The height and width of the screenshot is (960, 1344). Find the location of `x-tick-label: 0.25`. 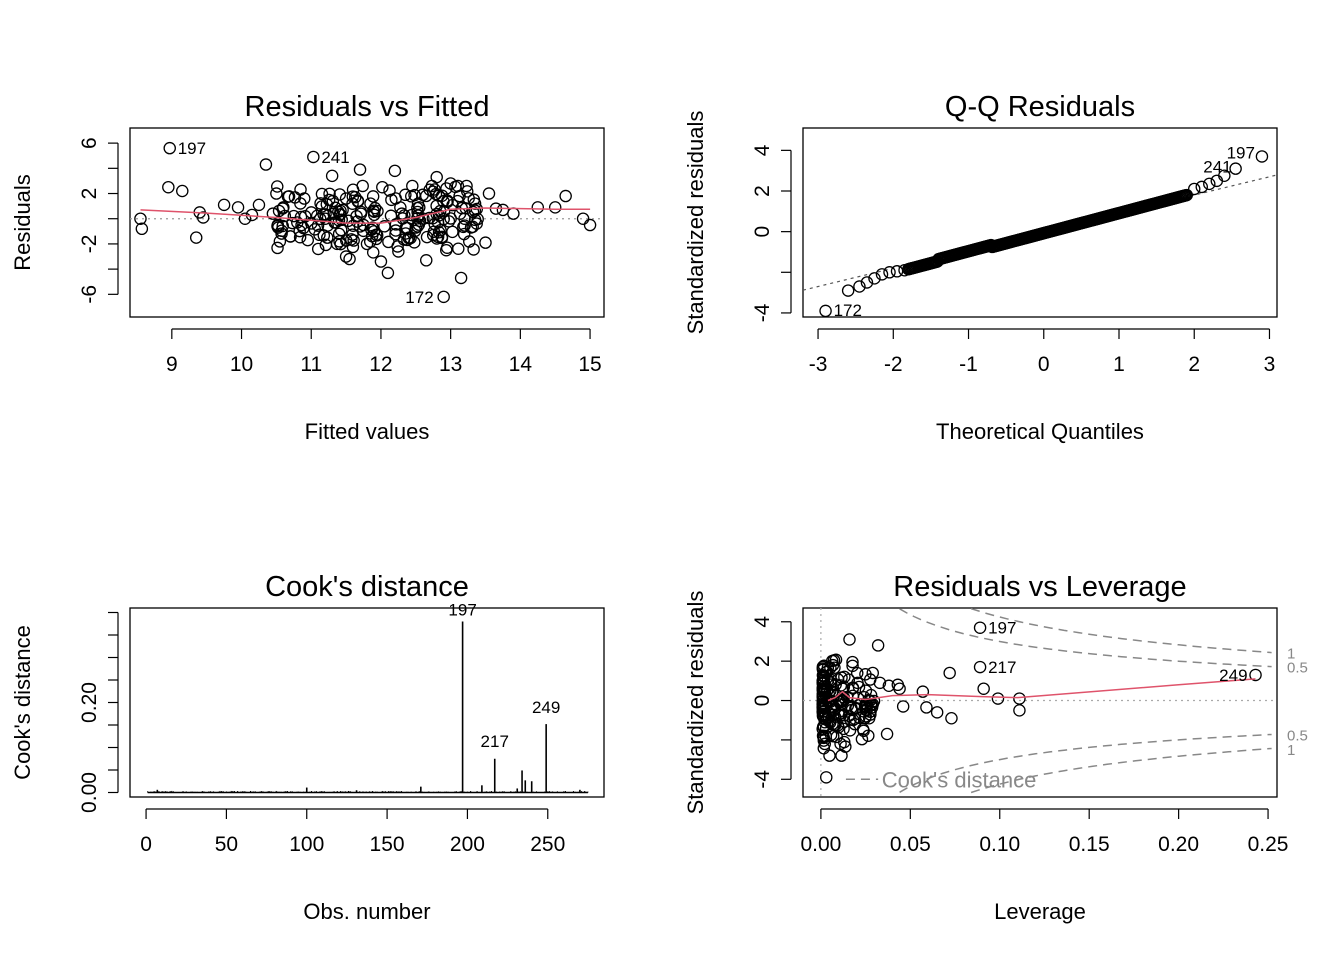

x-tick-label: 0.25 is located at coordinates (1268, 844).